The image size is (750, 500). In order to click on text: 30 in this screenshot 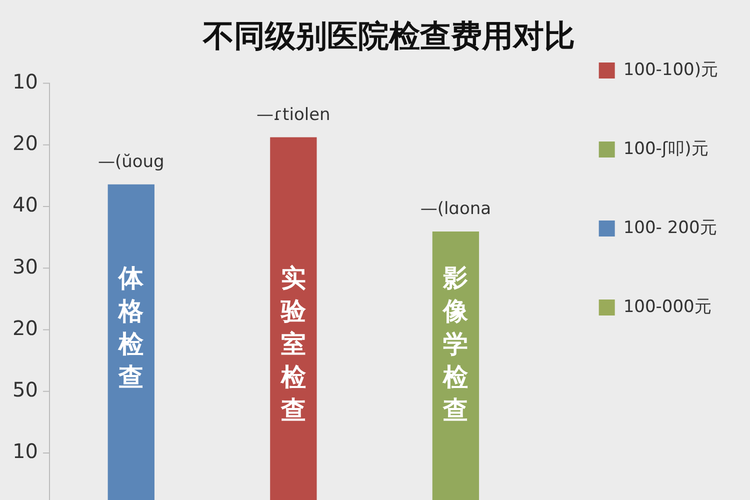, I will do `click(25, 266)`.